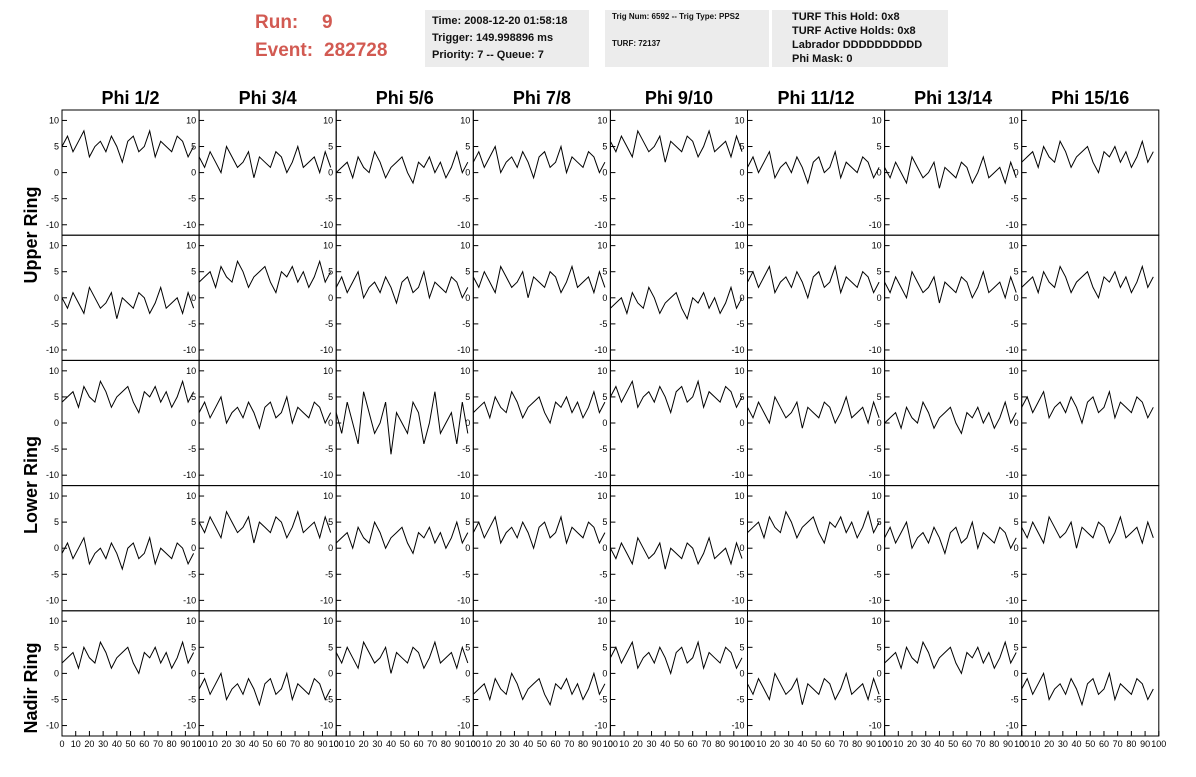  What do you see at coordinates (276, 22) in the screenshot?
I see `run-label: Run:` at bounding box center [276, 22].